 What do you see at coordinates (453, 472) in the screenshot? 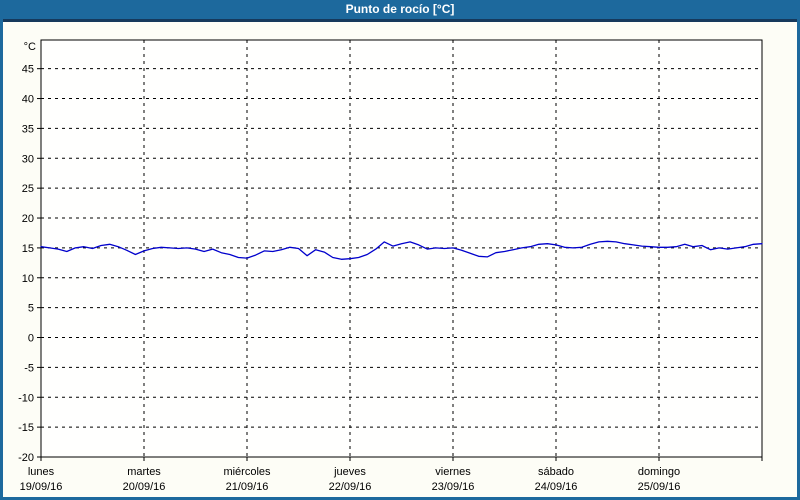
I see `x-day-label: viernes` at bounding box center [453, 472].